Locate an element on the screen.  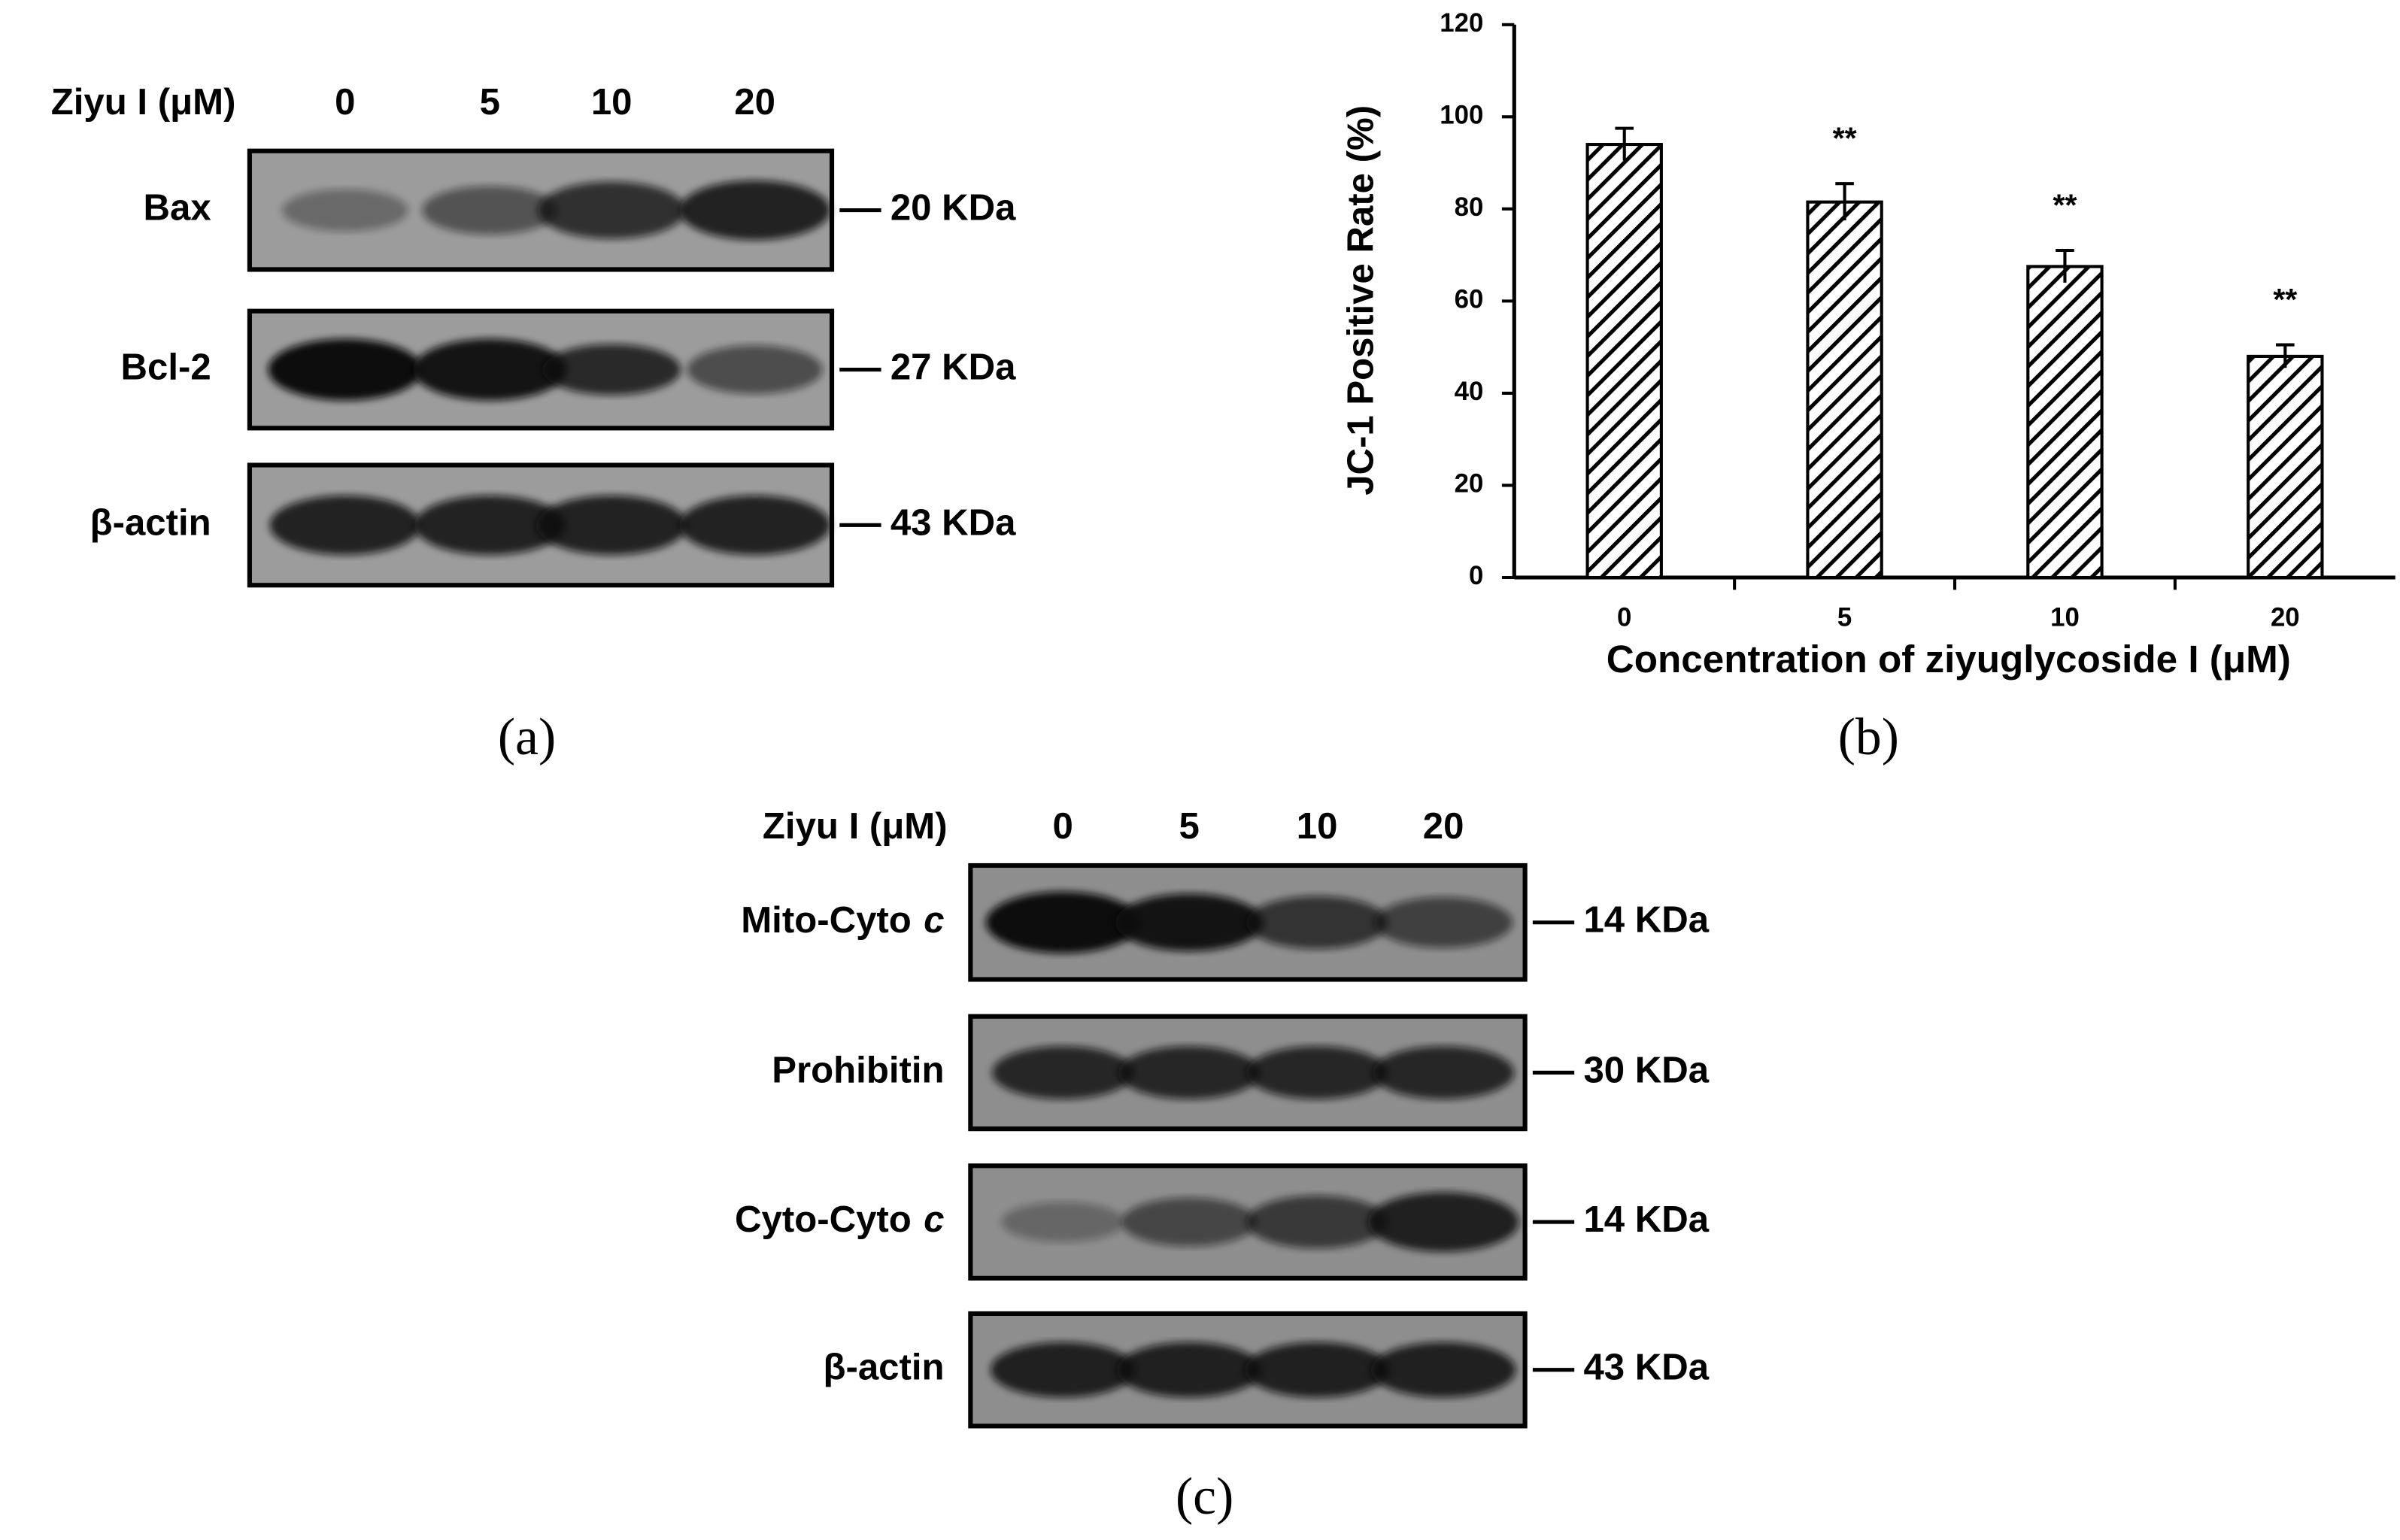
row-label: Mito-Cyto c is located at coordinates (842, 921).